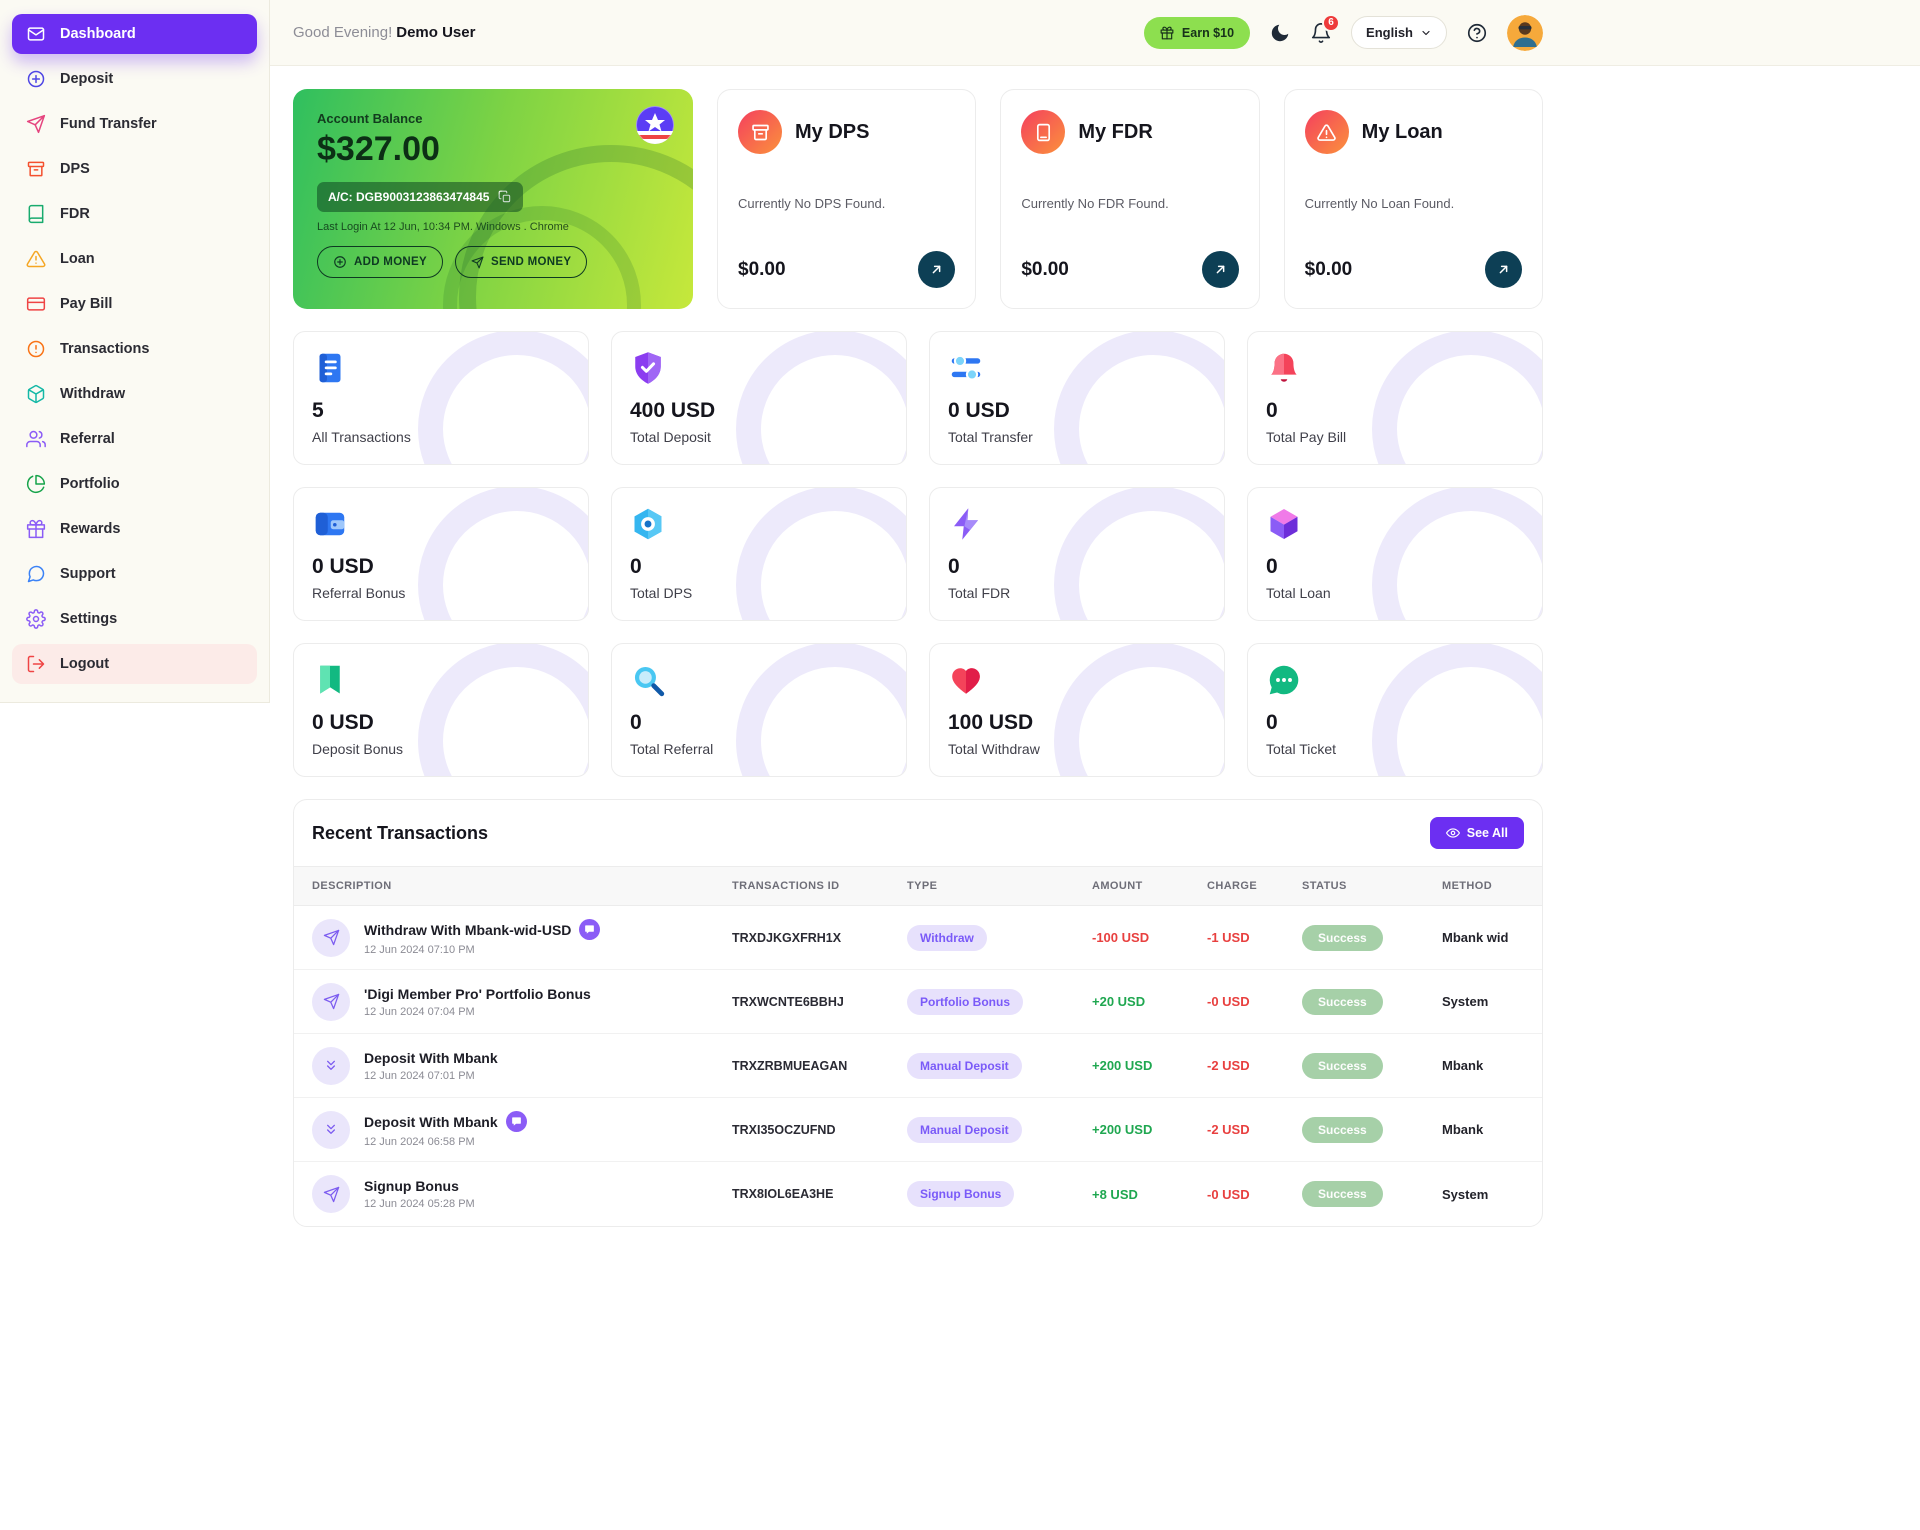 The image size is (1920, 1530). Describe the element at coordinates (1228, 937) in the screenshot. I see `transaction-charge: -1 USD` at that location.